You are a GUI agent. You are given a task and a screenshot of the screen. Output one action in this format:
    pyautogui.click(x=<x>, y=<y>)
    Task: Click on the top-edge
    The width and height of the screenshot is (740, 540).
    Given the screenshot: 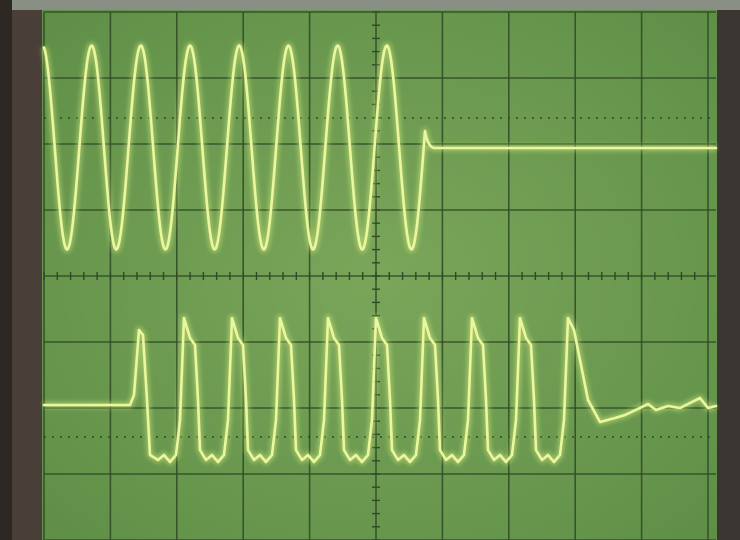 What is the action you would take?
    pyautogui.click(x=370, y=5)
    